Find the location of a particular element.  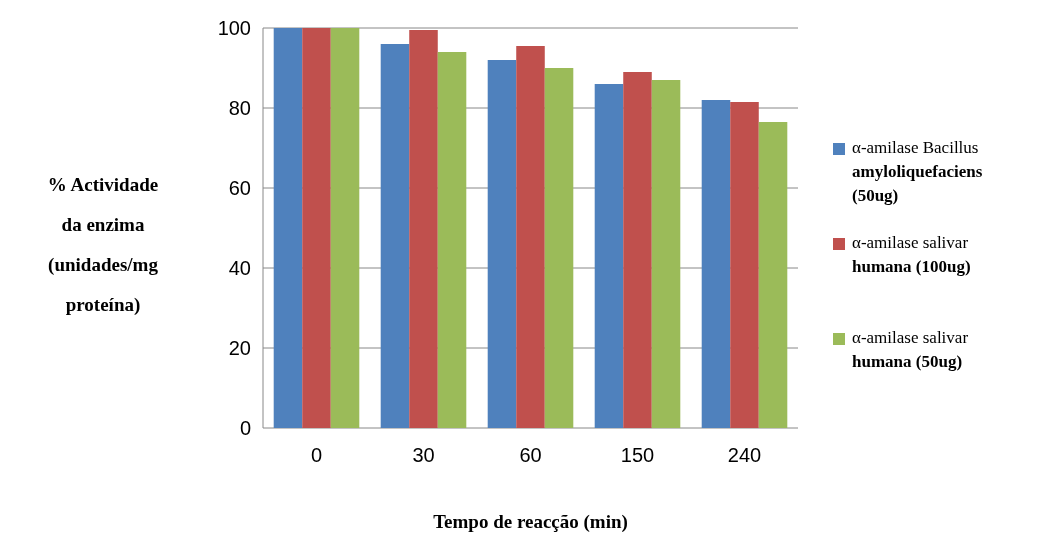

x-tick-label: 30 is located at coordinates (423, 455).